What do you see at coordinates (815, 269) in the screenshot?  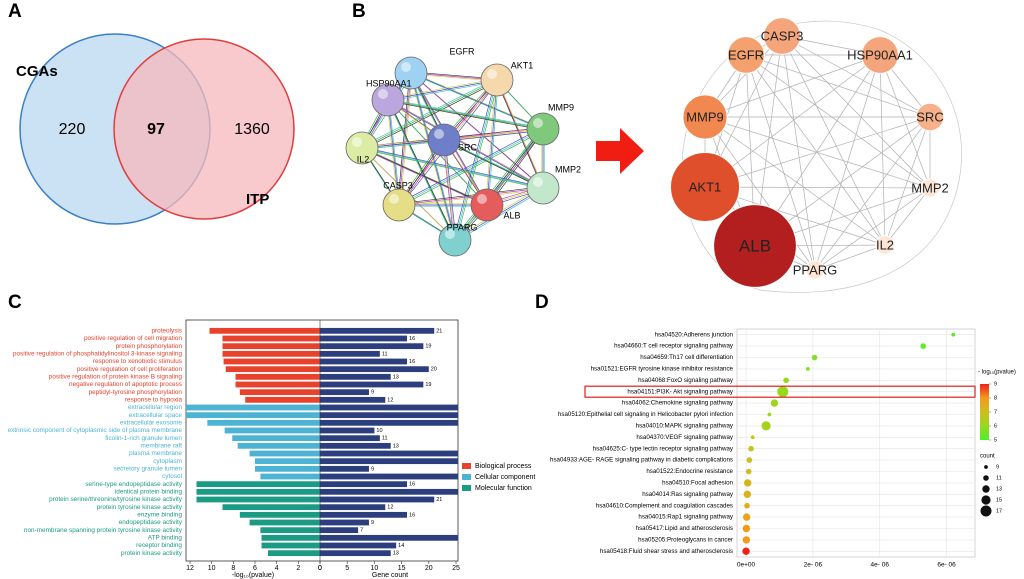 I see `node-label: PPARG` at bounding box center [815, 269].